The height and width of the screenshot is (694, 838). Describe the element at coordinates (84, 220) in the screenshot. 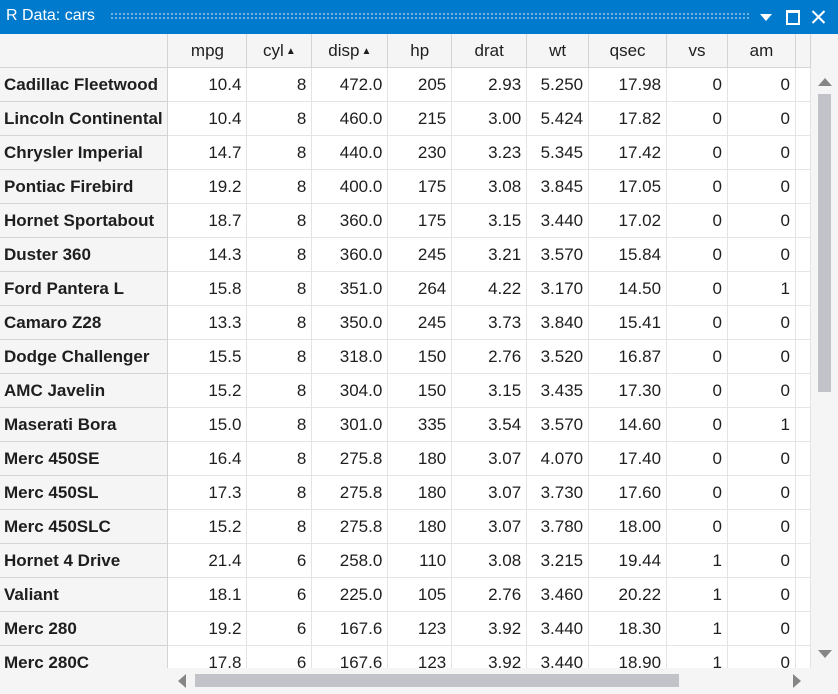

I see `row-name: Hornet Sportabout` at that location.